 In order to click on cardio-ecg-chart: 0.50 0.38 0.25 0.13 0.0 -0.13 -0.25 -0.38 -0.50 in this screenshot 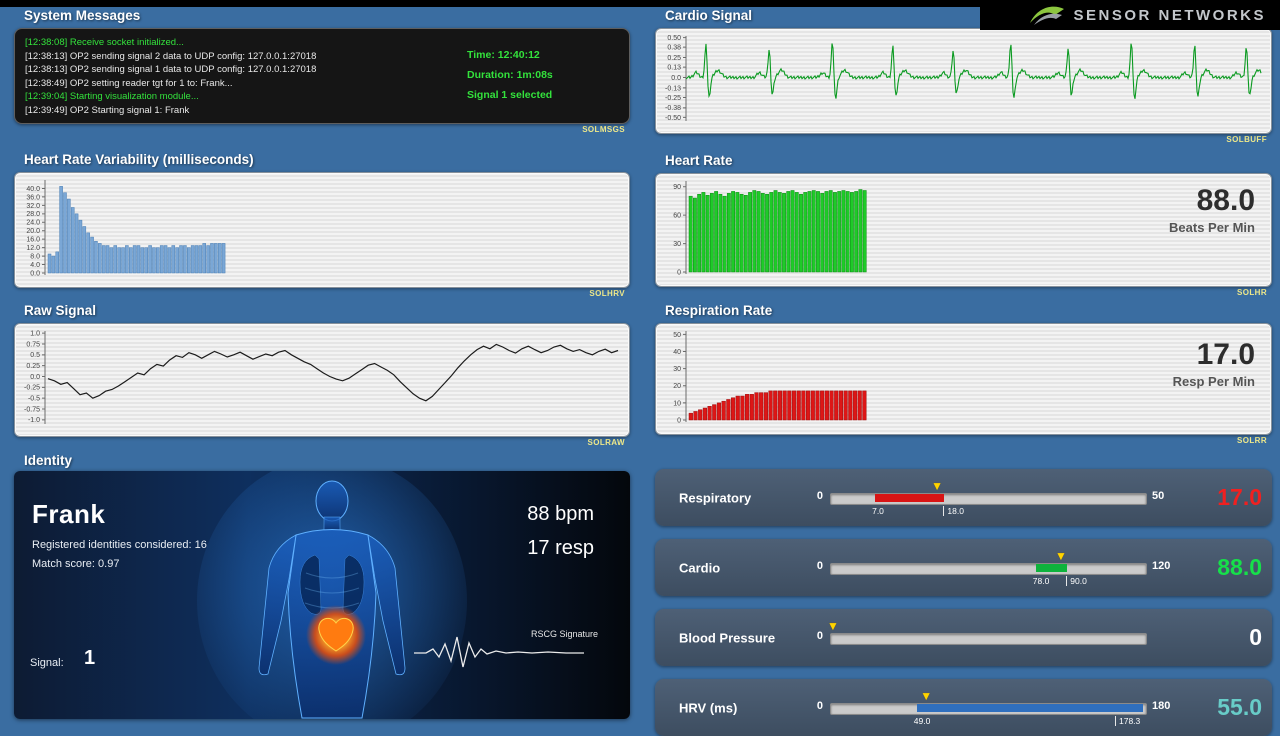, I will do `click(963, 78)`.